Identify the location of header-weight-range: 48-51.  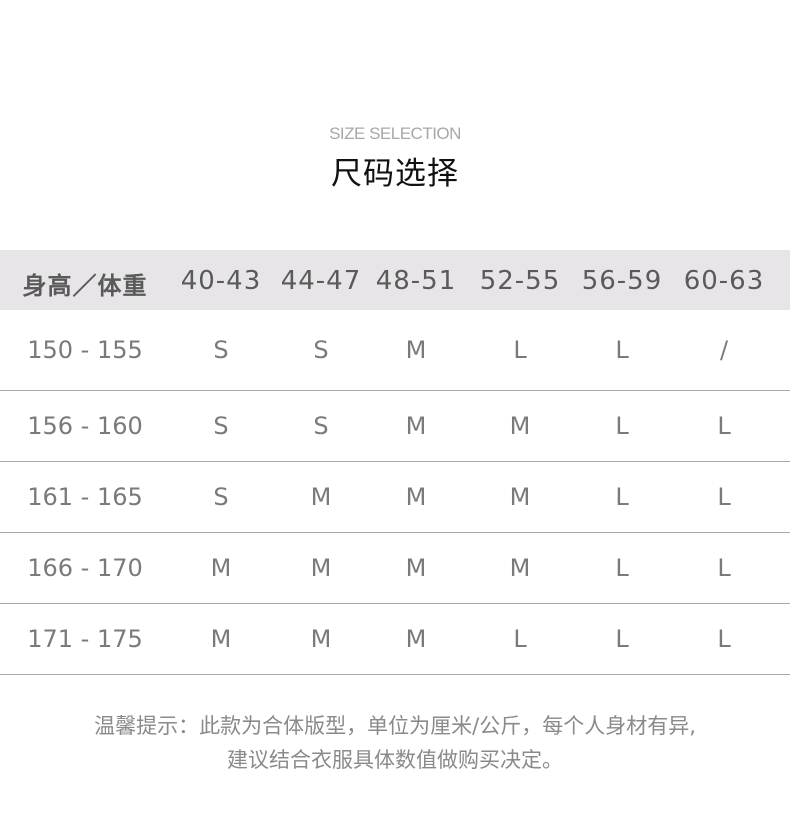
(416, 281).